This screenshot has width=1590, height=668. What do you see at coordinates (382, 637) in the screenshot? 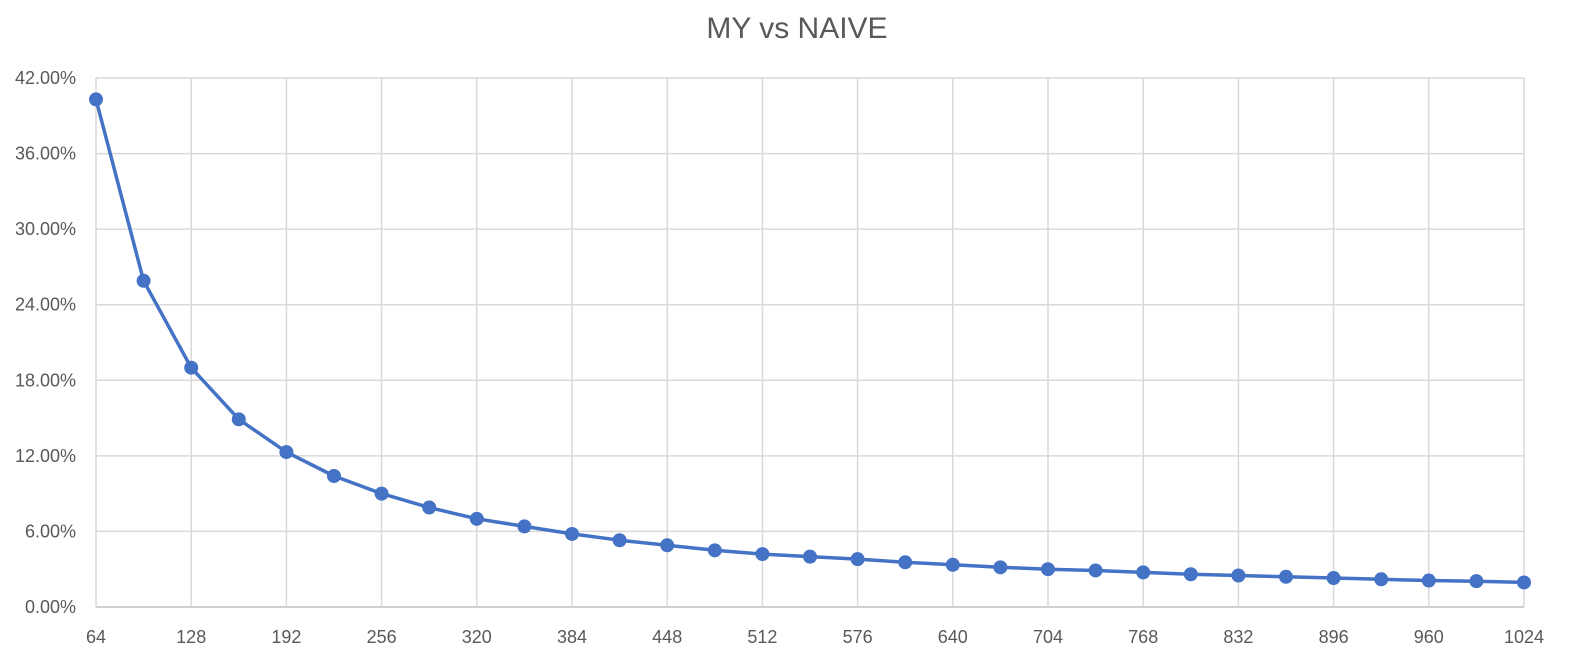
I see `x-tick-label: 256` at bounding box center [382, 637].